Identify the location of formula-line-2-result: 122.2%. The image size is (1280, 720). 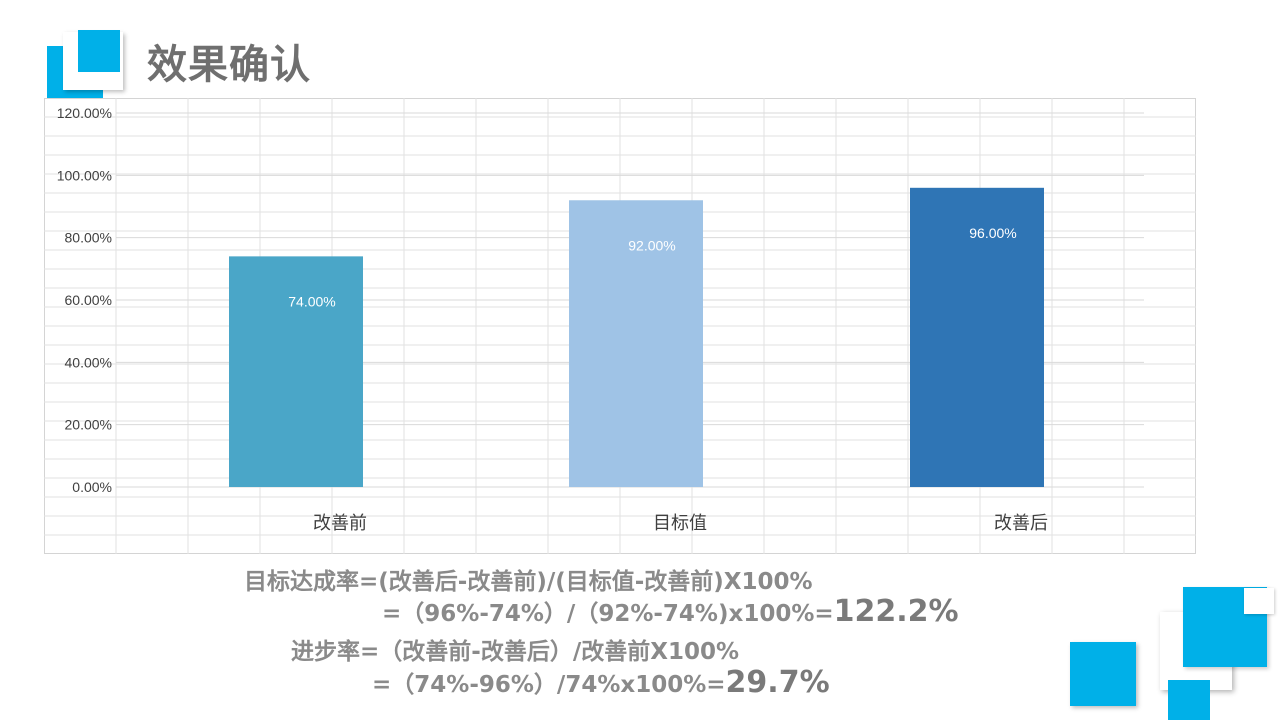
(896, 611).